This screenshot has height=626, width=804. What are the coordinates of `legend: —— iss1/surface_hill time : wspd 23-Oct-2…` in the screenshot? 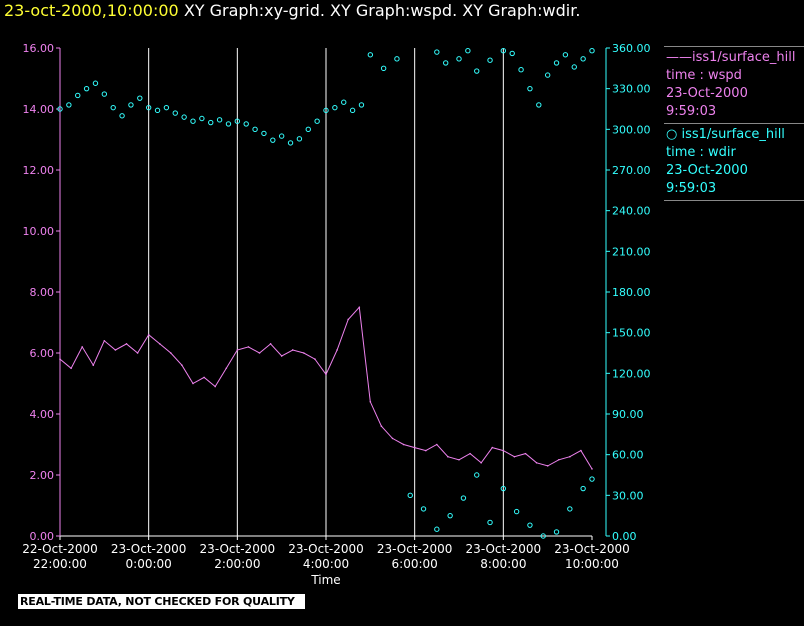 It's located at (734, 123).